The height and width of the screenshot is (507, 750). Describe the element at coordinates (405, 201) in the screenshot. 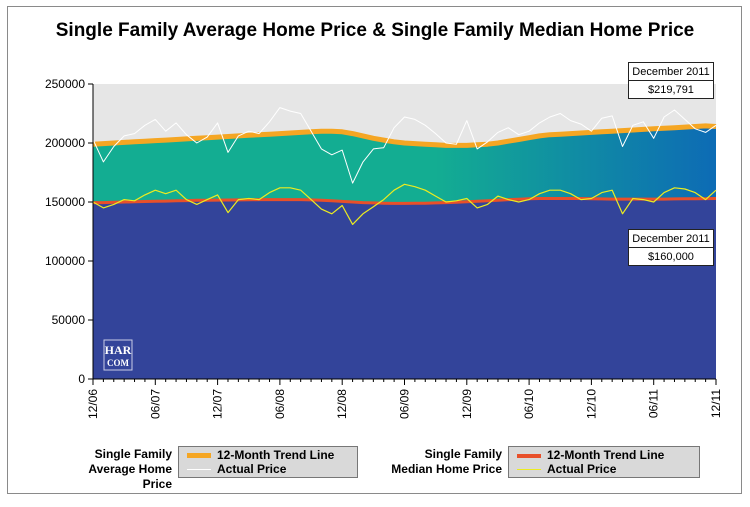

I see `median-trend-line` at that location.